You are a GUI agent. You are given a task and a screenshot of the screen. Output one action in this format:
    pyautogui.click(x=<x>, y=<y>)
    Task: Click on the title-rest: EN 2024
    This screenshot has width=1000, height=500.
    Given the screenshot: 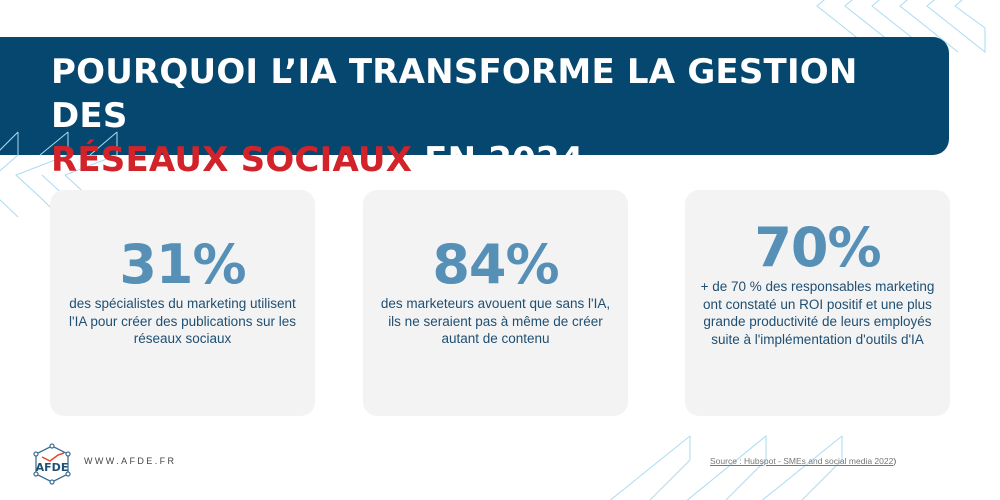 What is the action you would take?
    pyautogui.click(x=498, y=160)
    